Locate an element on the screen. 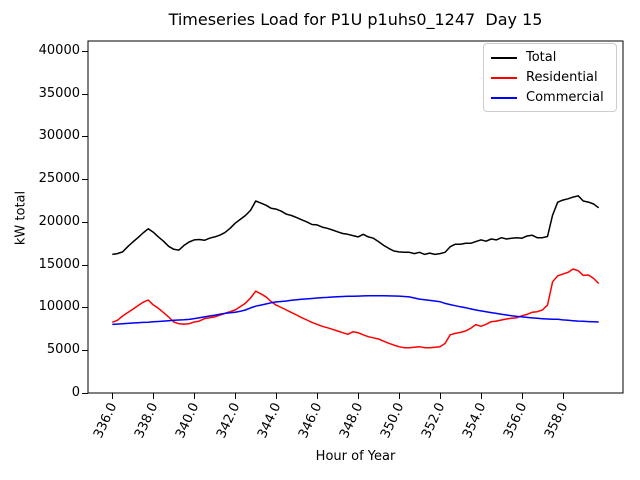 This screenshot has width=640, height=480. legend-entry-commercial: Commercial is located at coordinates (550, 98).